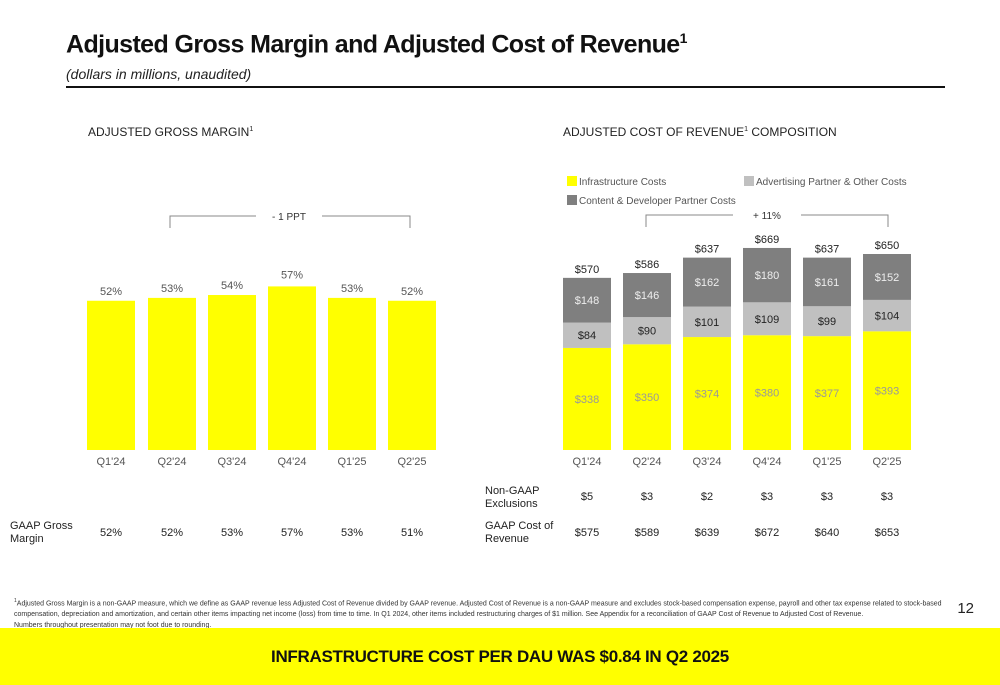 This screenshot has height=685, width=1000. I want to click on segment-label: $99, so click(827, 322).